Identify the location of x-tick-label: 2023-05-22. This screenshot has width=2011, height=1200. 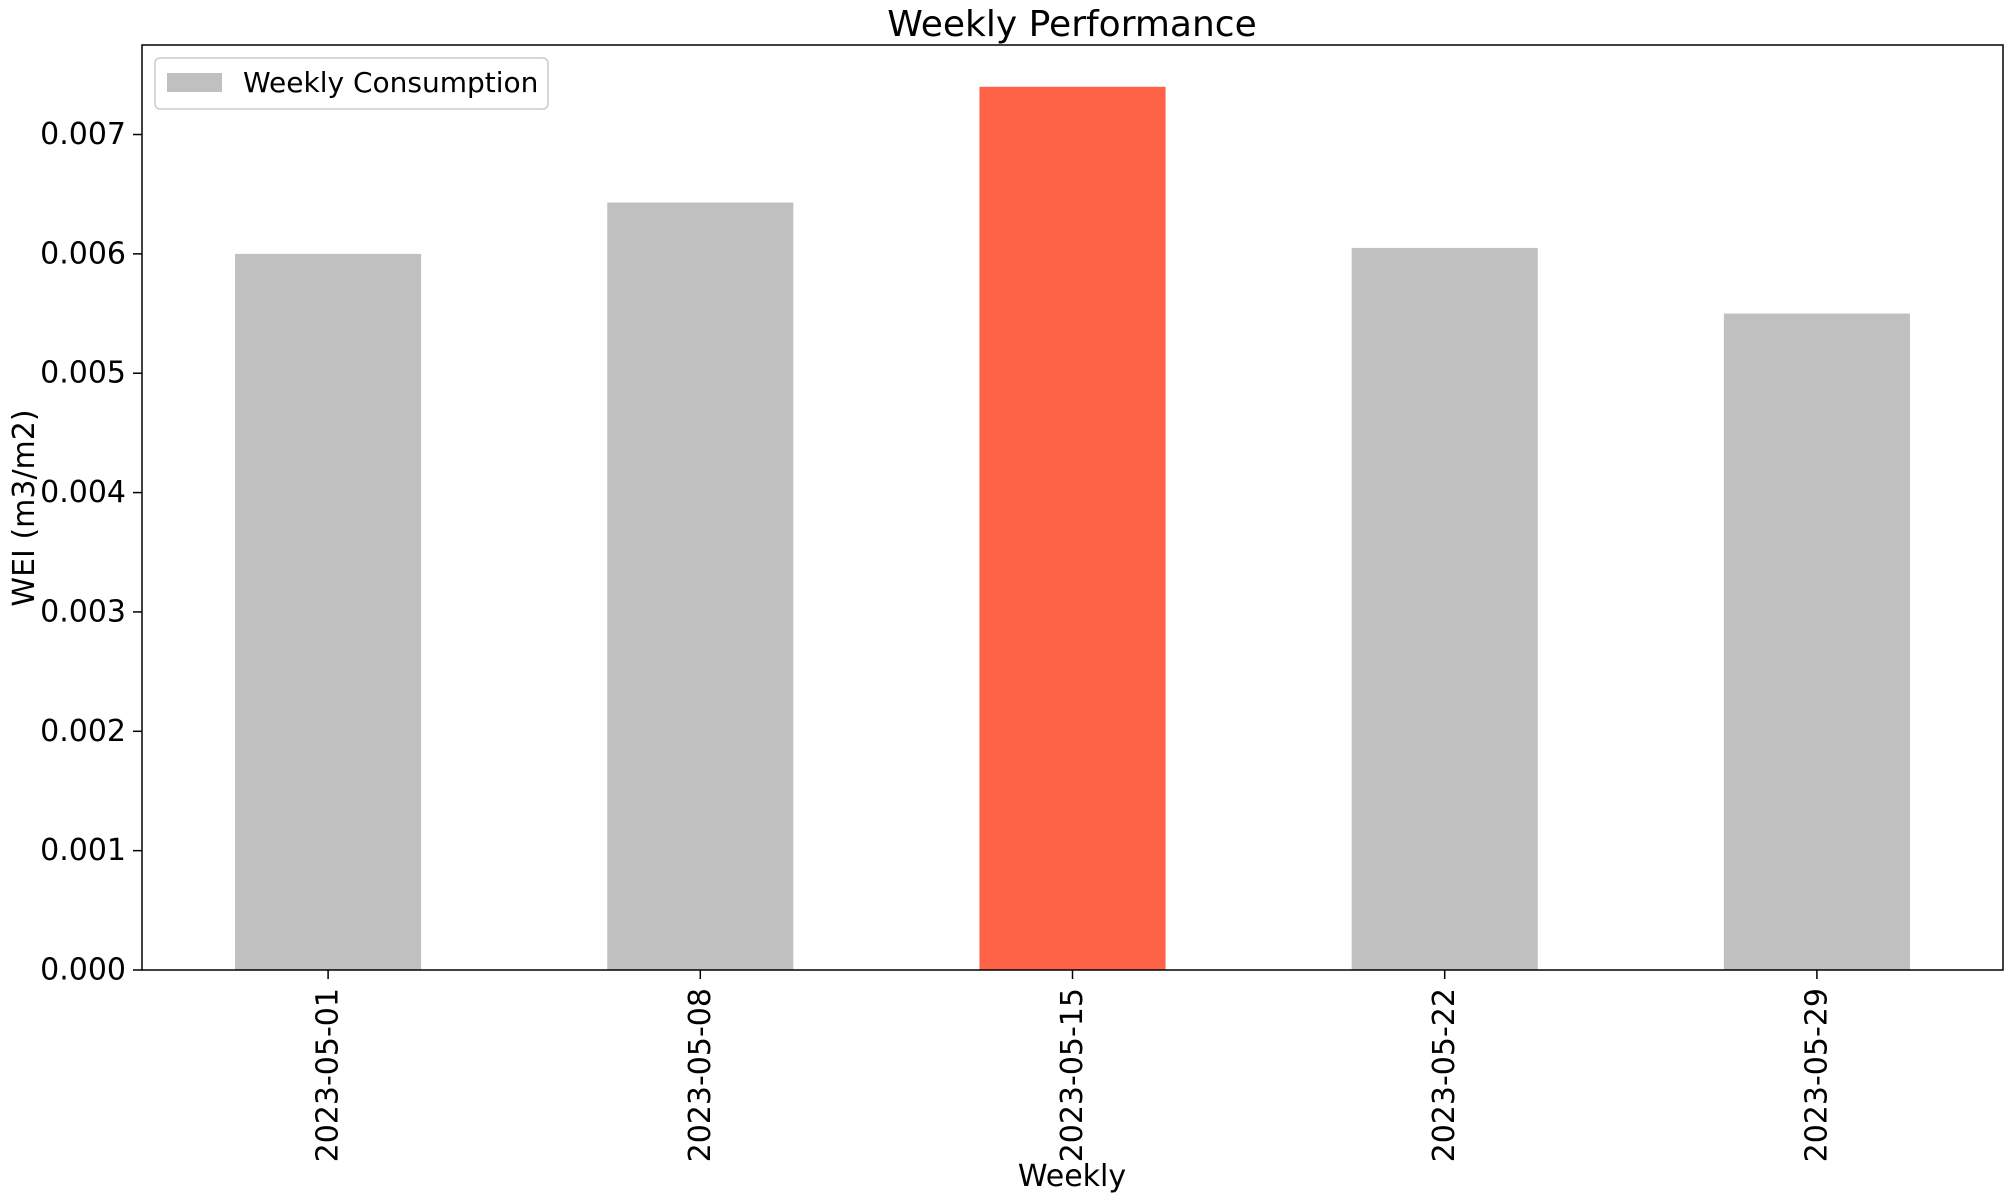
(1444, 1075).